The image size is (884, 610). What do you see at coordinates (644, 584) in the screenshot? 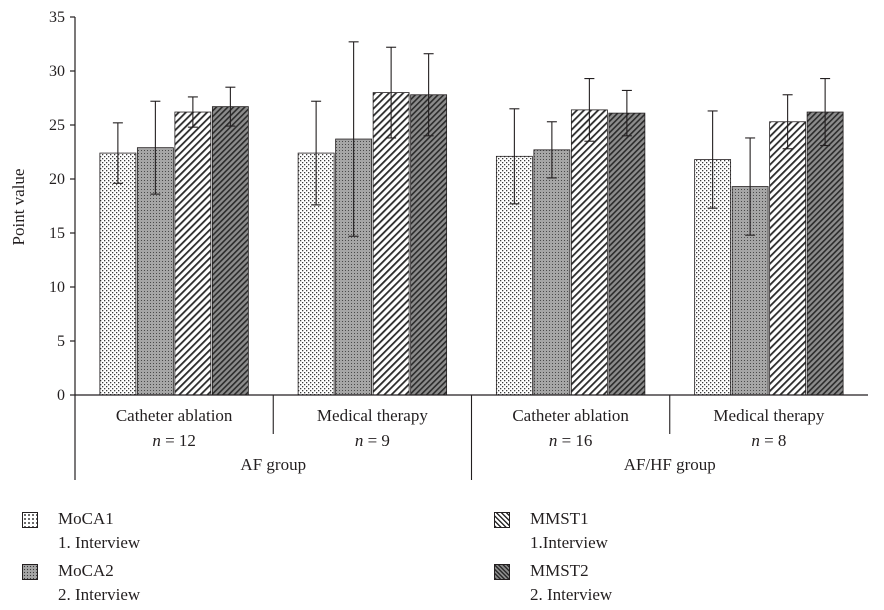
I see `legend-item-mmst2: MMST2 2. Interview` at bounding box center [644, 584].